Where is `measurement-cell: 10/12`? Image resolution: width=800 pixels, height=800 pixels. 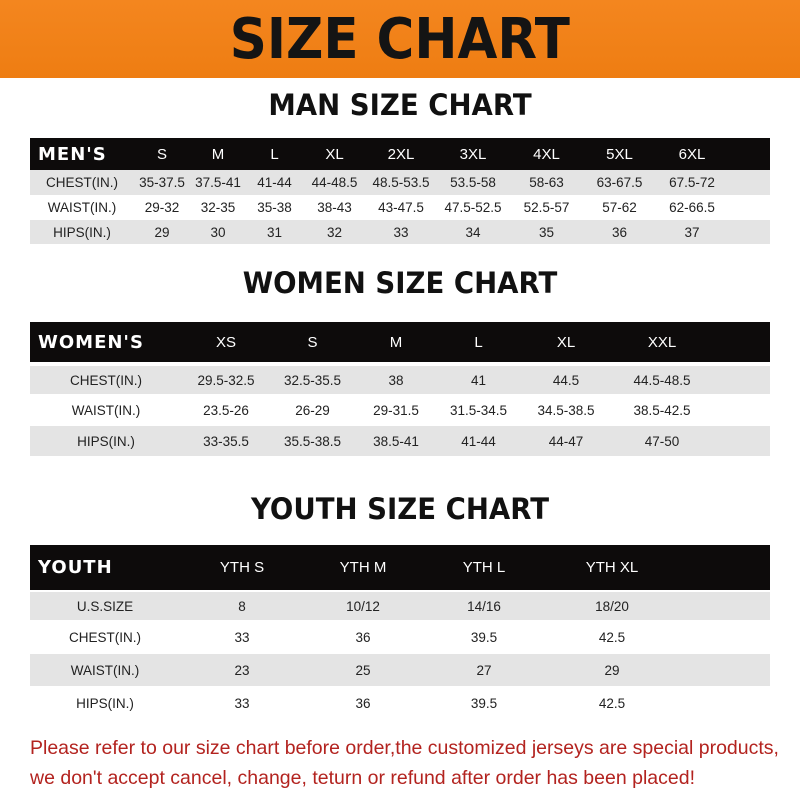 measurement-cell: 10/12 is located at coordinates (363, 606).